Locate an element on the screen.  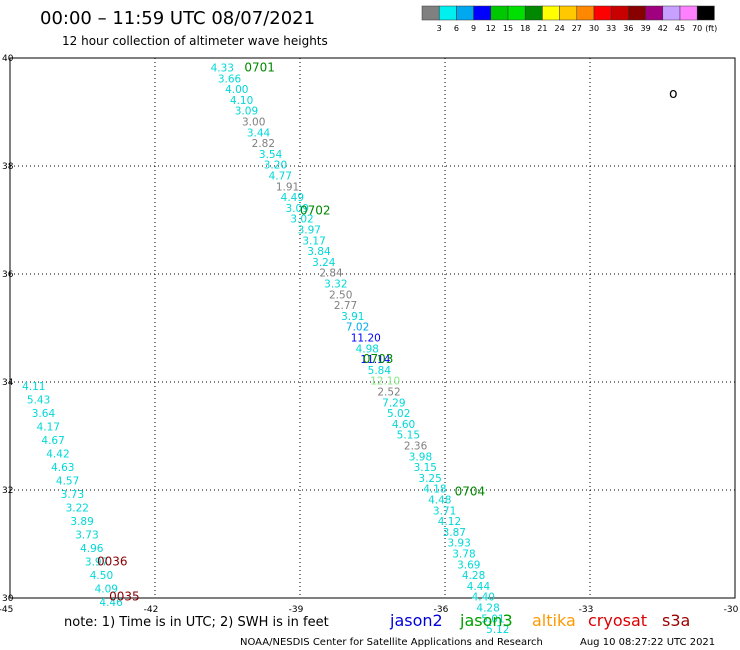
legend-label: 30 is located at coordinates (594, 28).